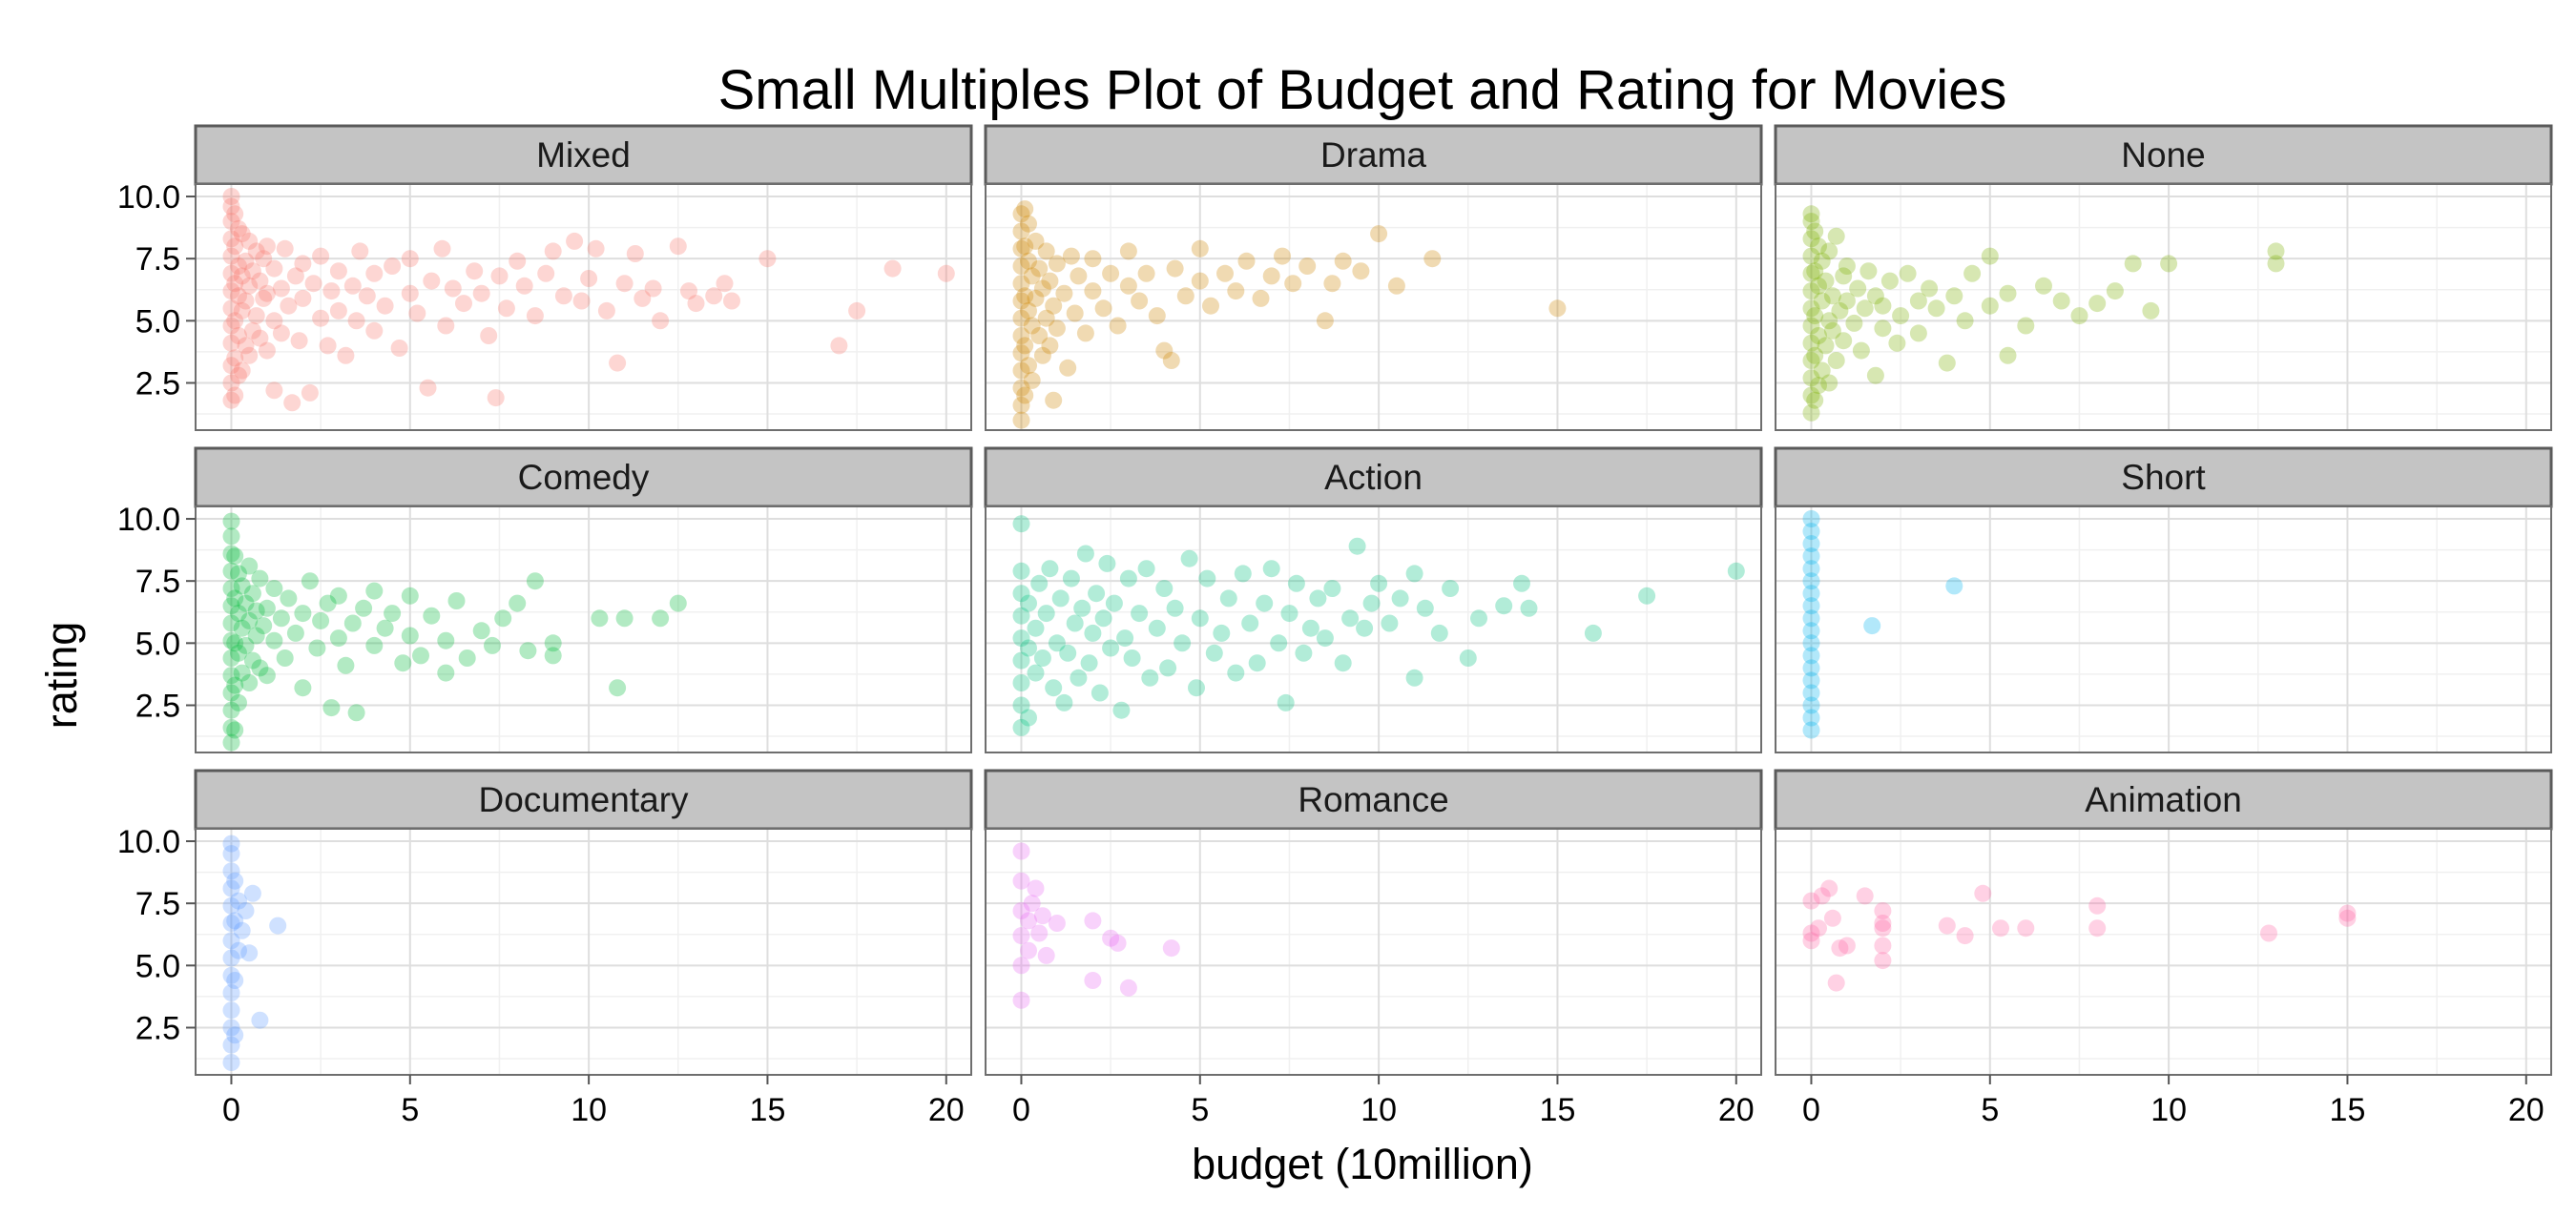 The image size is (2576, 1216). I want to click on facet-strip-label: Animation, so click(2163, 800).